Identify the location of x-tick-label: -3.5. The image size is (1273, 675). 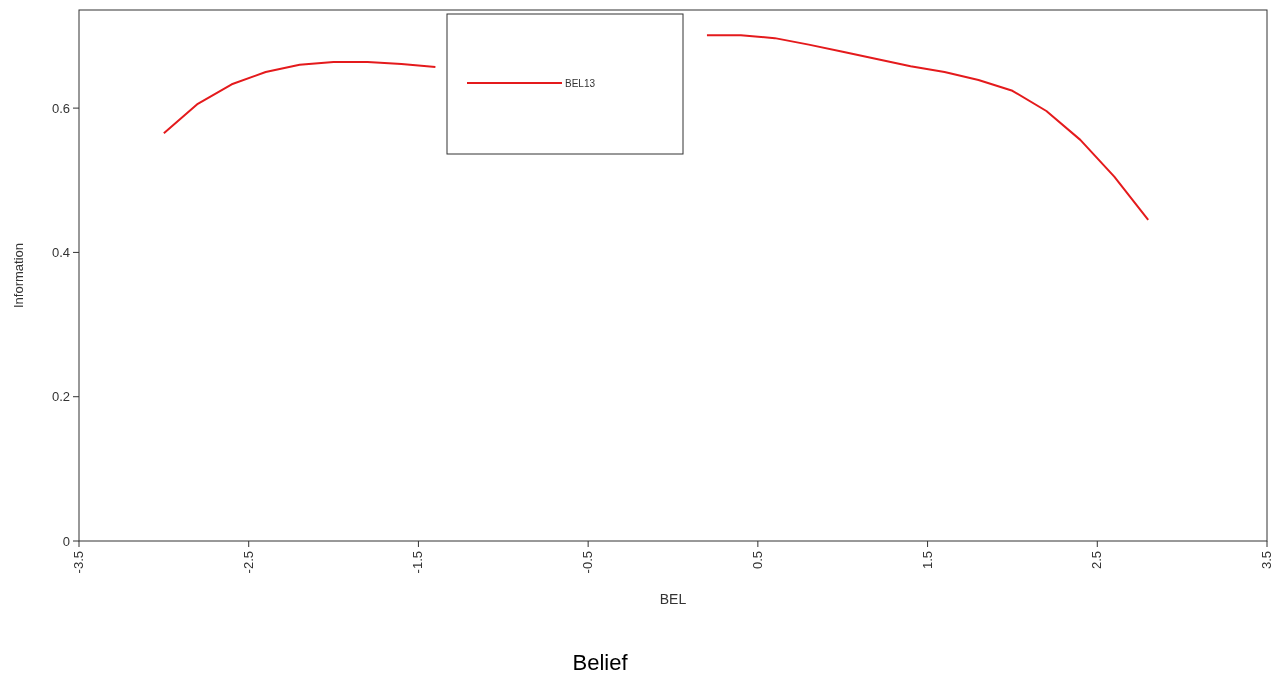
(78, 562).